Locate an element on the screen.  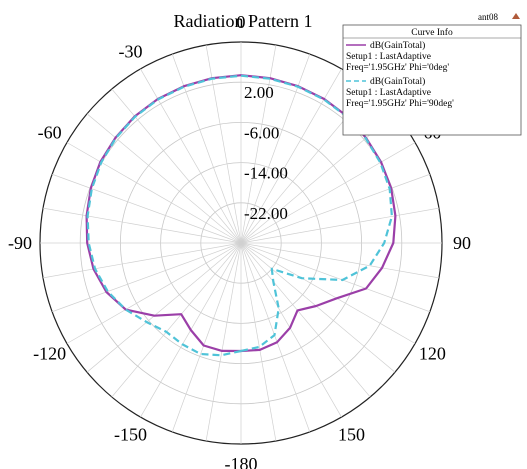
angle-tick-label: 120 is located at coordinates (432, 354).